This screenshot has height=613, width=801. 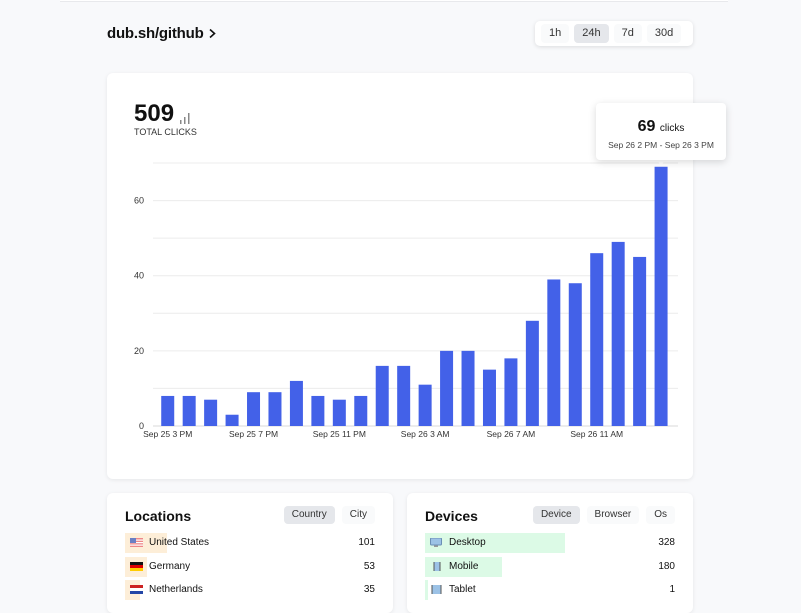 I want to click on x-tick-label: Sep 25 3 PM, so click(x=167, y=434).